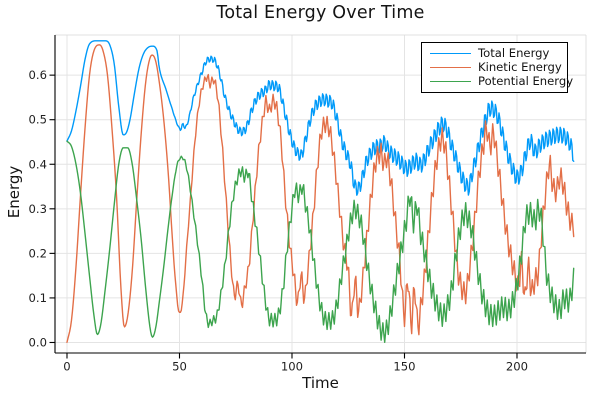 This screenshot has width=600, height=400. What do you see at coordinates (38, 342) in the screenshot?
I see `y-tick-label: 0.0` at bounding box center [38, 342].